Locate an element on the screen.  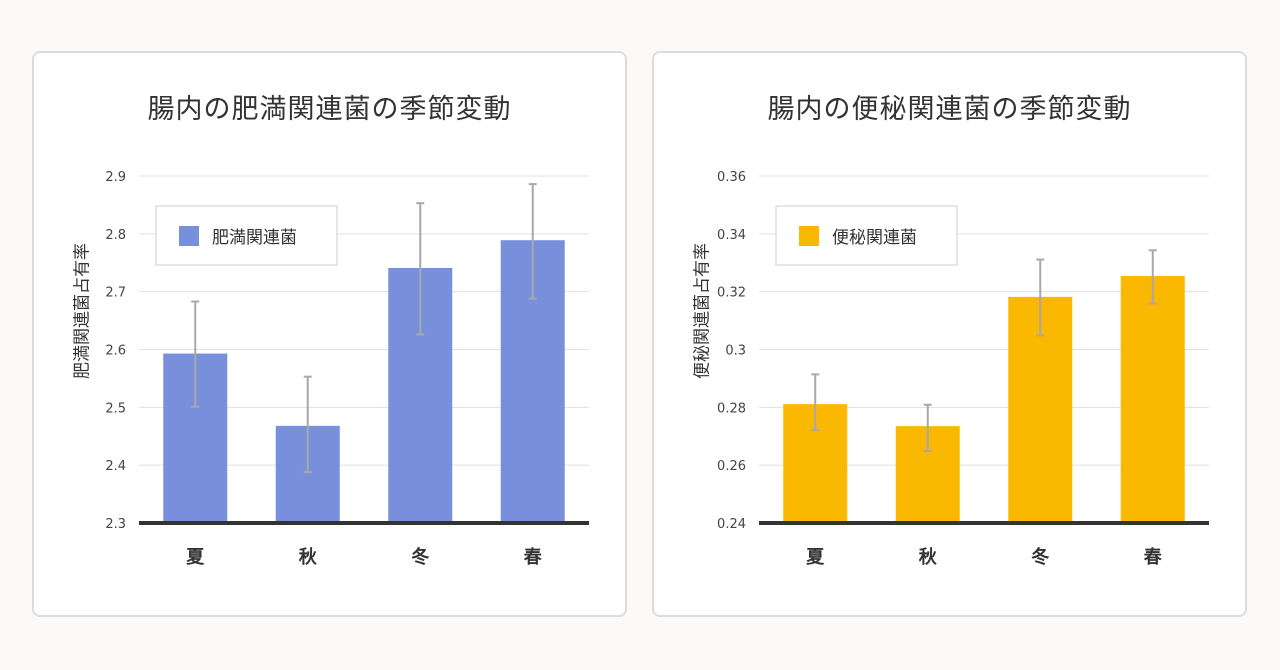
y-tick-label: 2.3 is located at coordinates (115, 524).